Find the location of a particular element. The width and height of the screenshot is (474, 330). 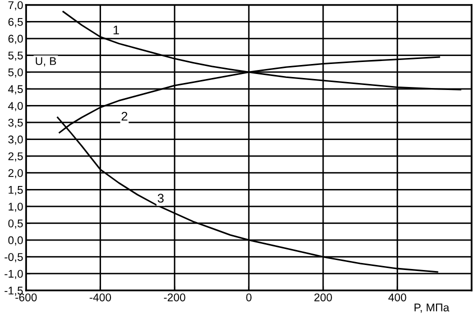

y-tick-label: 4,5 is located at coordinates (15, 89).